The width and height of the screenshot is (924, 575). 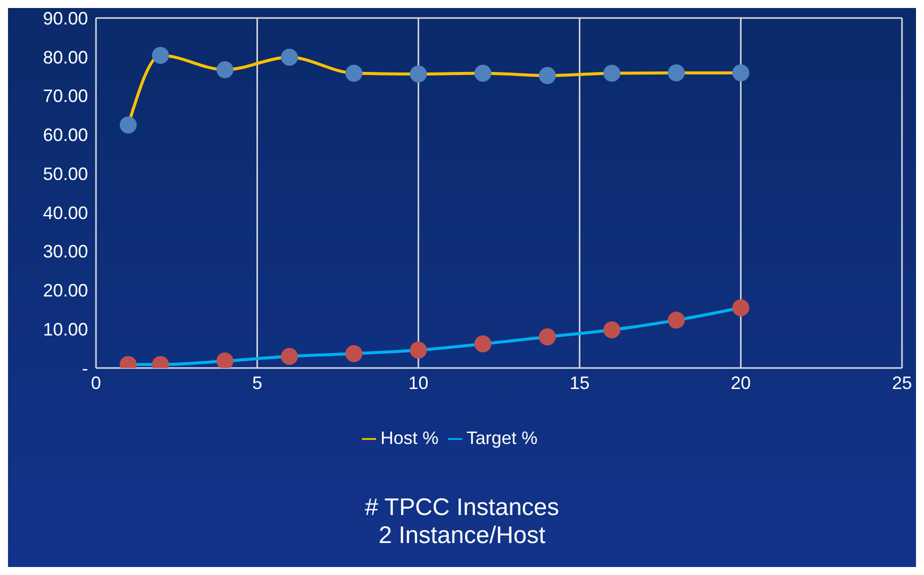 I want to click on legend-label: Host %, so click(x=409, y=438).